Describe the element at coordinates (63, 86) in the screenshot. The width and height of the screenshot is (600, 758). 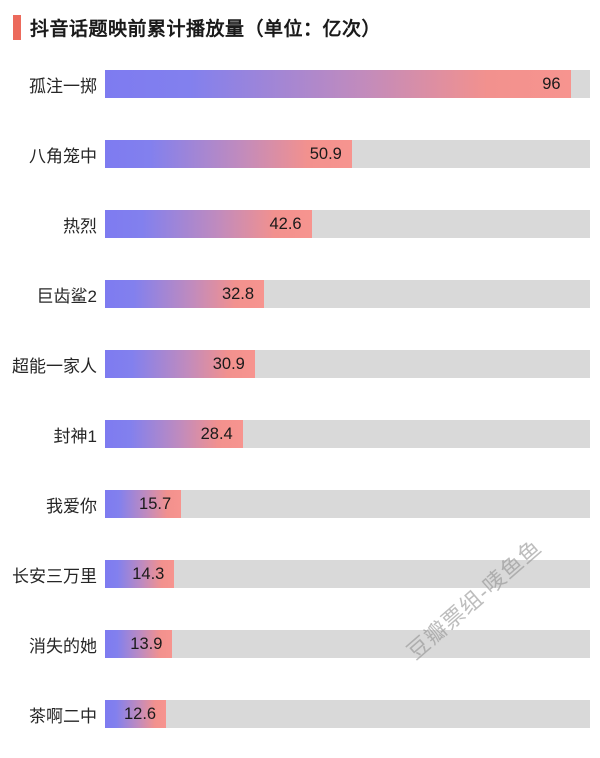
I see `bar-label: 孤注一掷` at that location.